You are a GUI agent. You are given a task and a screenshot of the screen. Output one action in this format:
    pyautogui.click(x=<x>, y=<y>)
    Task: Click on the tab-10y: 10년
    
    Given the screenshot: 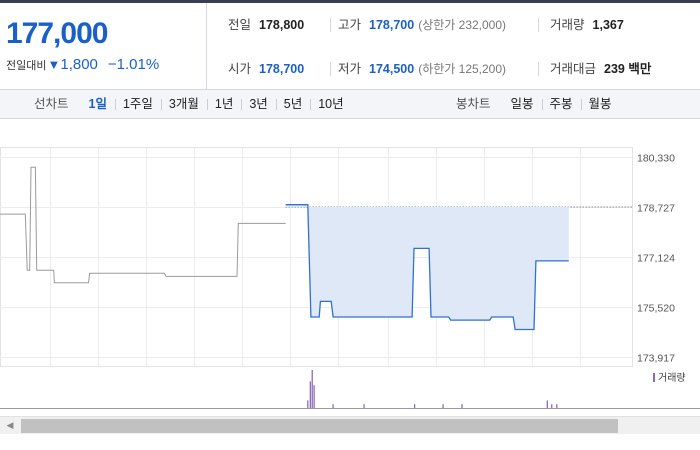 What is the action you would take?
    pyautogui.click(x=330, y=104)
    